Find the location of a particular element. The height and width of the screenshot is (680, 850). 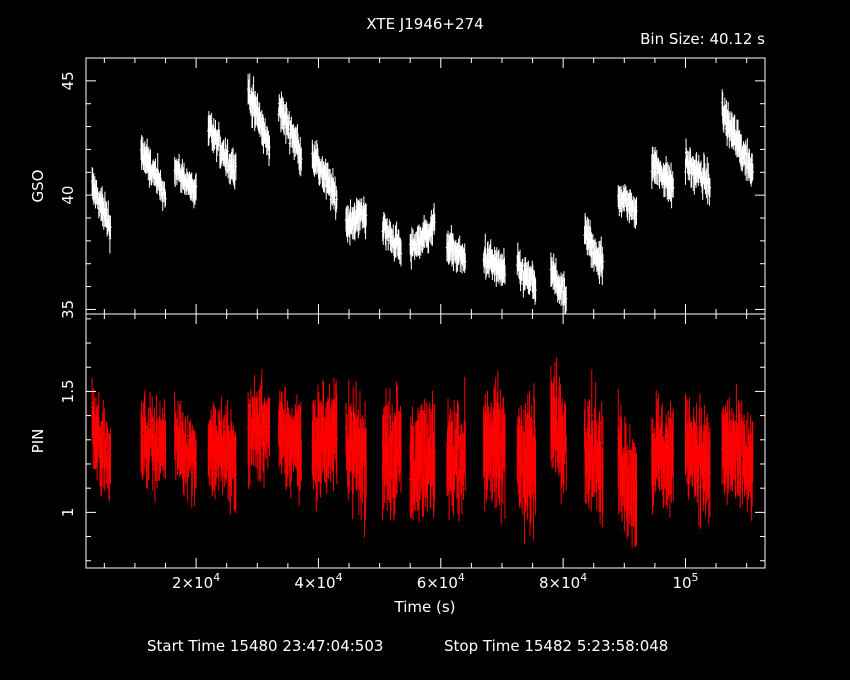

bin-size-label: Bin Size: 40.12 s is located at coordinates (702, 39).